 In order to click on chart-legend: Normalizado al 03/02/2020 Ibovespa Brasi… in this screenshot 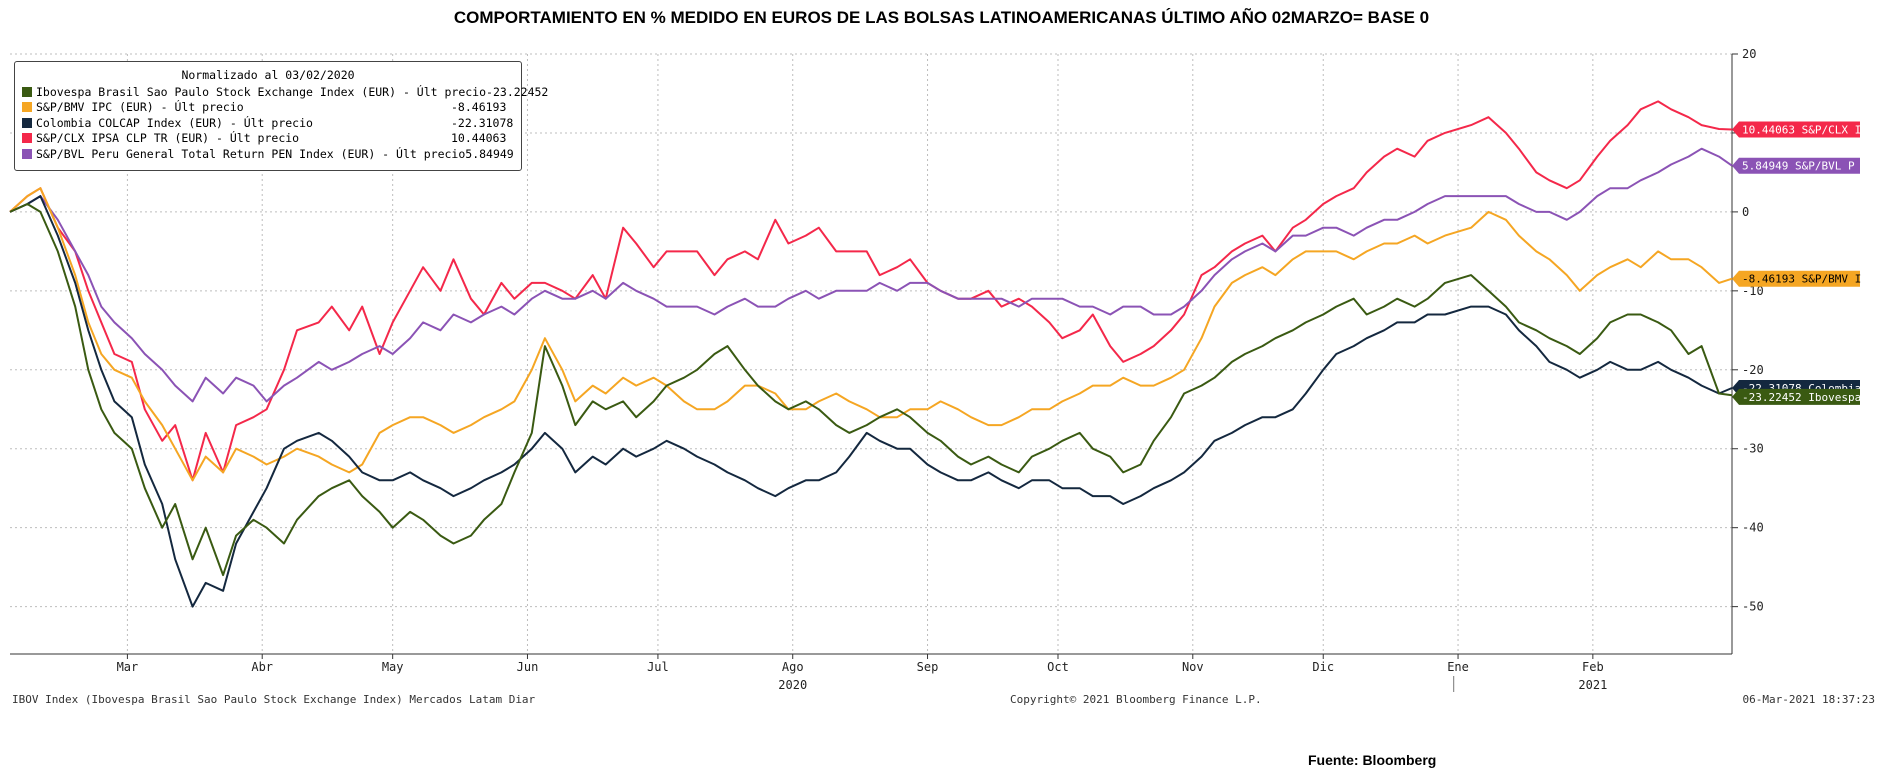, I will do `click(281, 116)`.